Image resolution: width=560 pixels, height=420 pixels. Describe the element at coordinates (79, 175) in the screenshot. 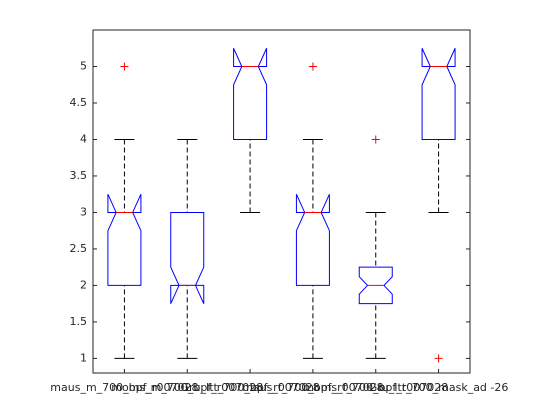

I see `y-tick-label: 3.5` at that location.